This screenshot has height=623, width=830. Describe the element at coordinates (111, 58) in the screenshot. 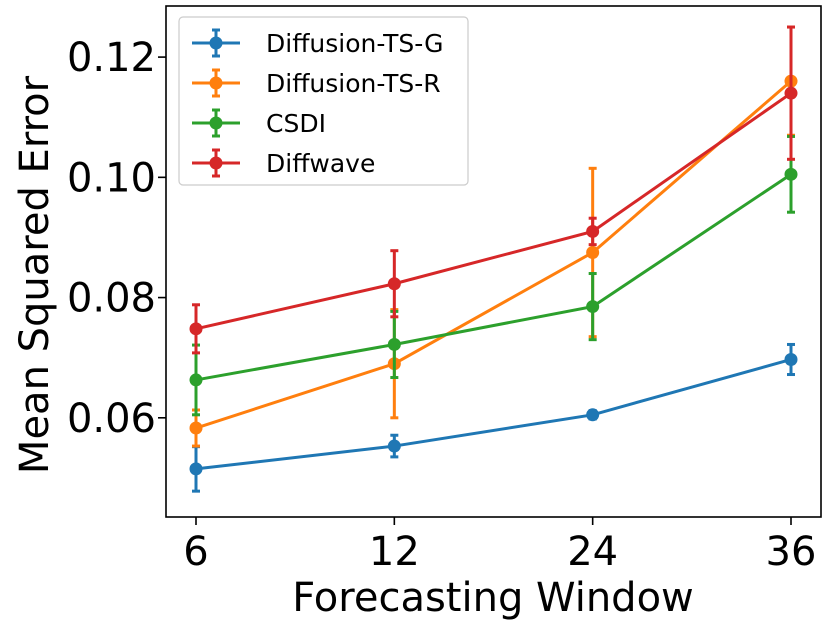

I see `y-tick-label: 0.12` at that location.